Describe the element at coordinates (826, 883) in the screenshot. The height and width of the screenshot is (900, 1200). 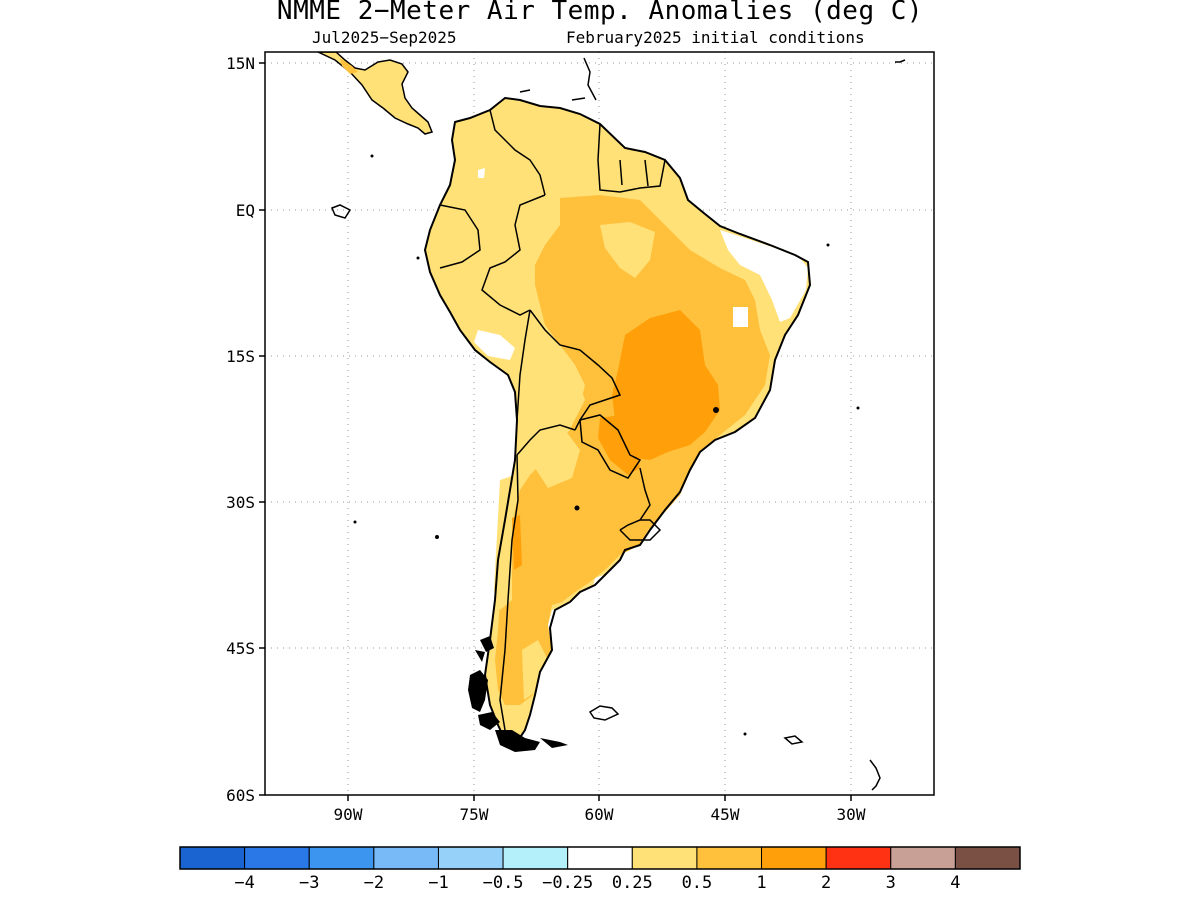
I see `colorbar-label-9: 2` at that location.